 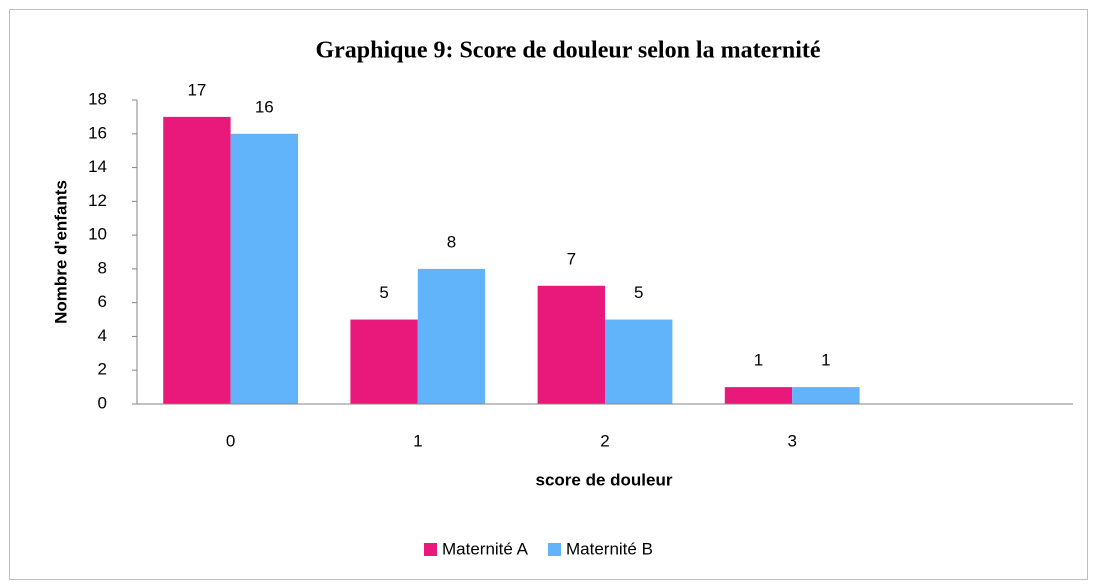 What do you see at coordinates (791, 440) in the screenshot?
I see `x-tick-label: 3` at bounding box center [791, 440].